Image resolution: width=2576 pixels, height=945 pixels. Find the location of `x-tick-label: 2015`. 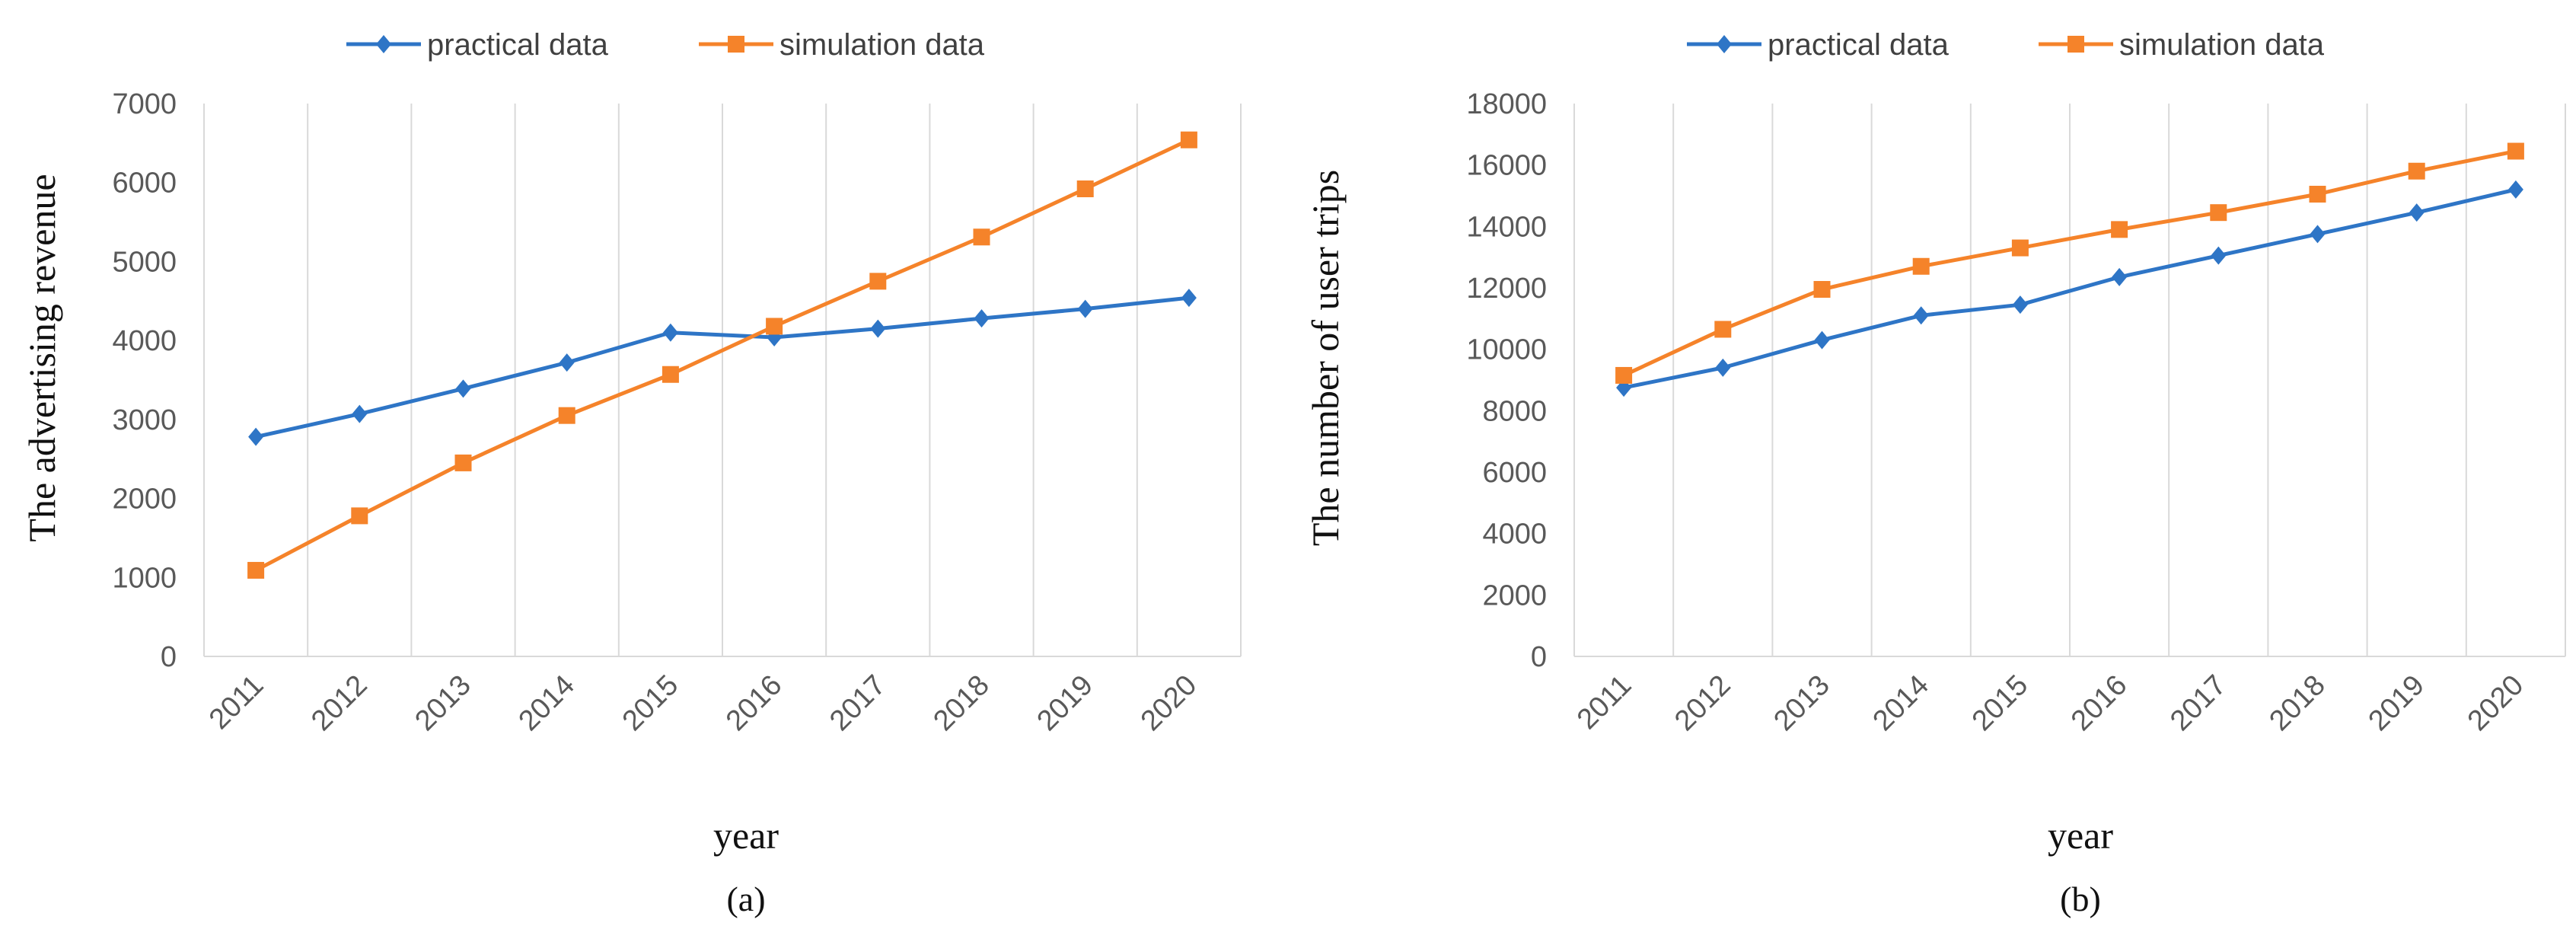

x-tick-label: 2015 is located at coordinates (2000, 703).